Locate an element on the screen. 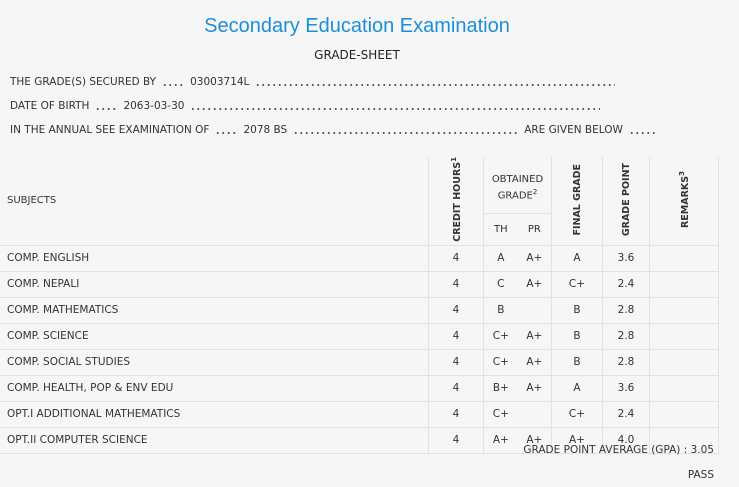  footnote-mark: 1 is located at coordinates (453, 159).